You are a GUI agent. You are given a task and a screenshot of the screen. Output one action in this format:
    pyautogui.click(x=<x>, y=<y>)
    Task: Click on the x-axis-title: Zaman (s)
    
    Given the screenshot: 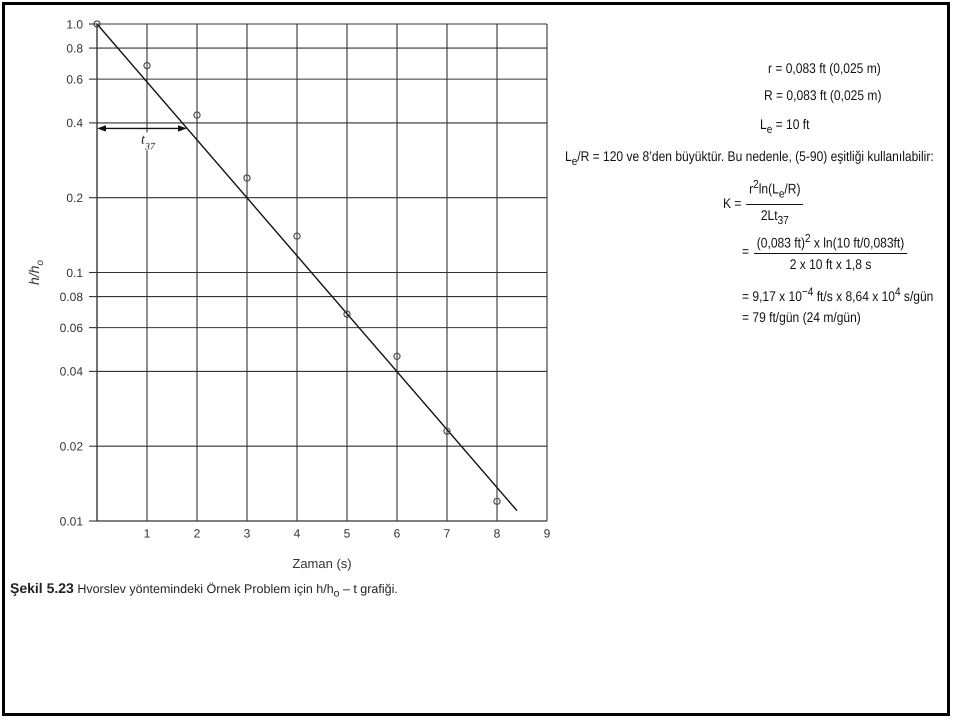 What is the action you would take?
    pyautogui.click(x=322, y=563)
    